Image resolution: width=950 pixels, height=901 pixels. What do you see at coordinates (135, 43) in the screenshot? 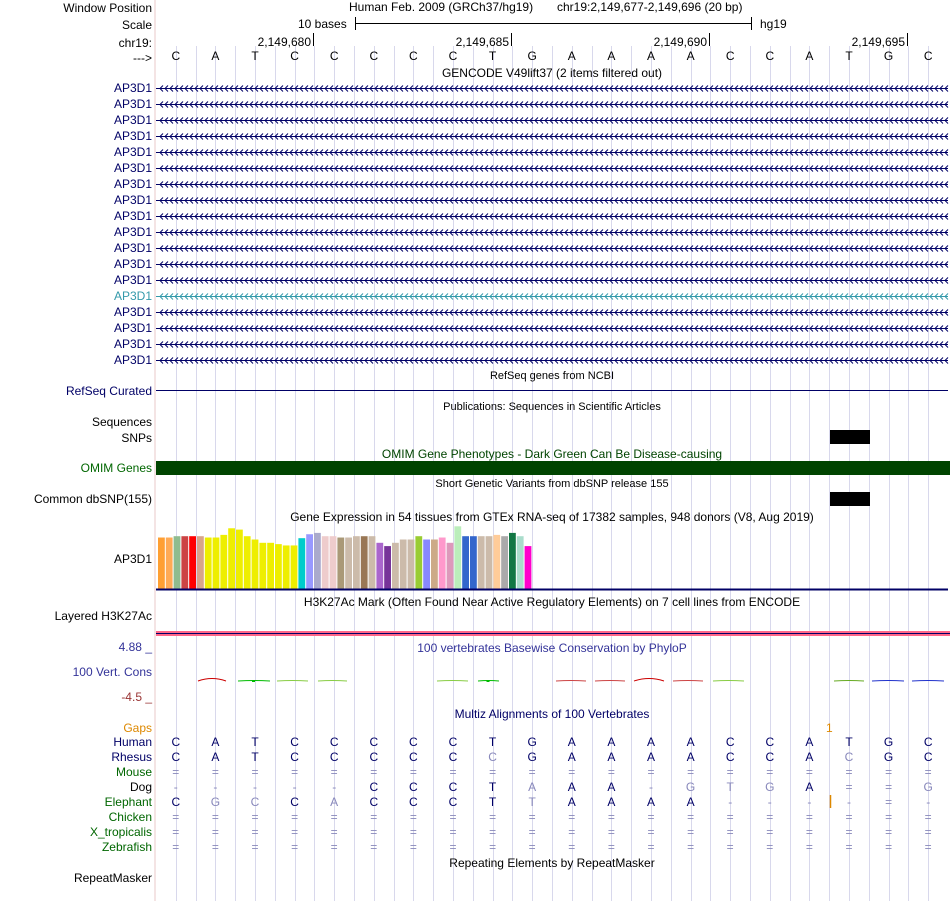
I see `chrom-label: chr19:` at bounding box center [135, 43].